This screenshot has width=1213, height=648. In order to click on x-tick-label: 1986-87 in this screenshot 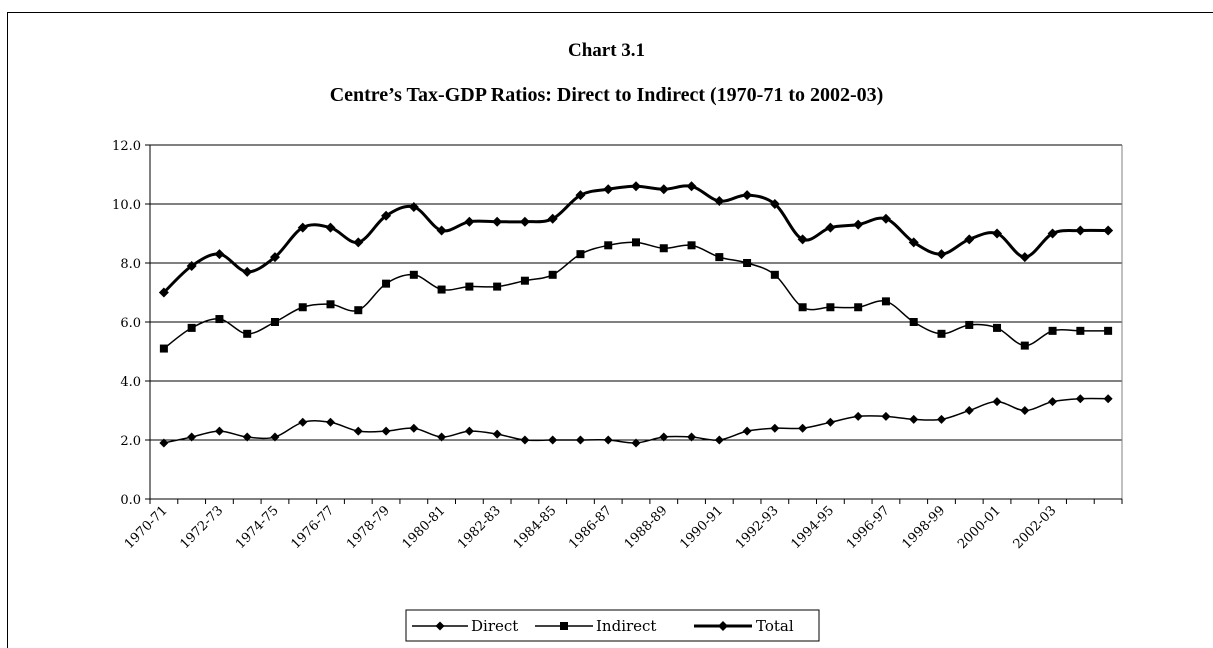, I will do `click(590, 527)`.